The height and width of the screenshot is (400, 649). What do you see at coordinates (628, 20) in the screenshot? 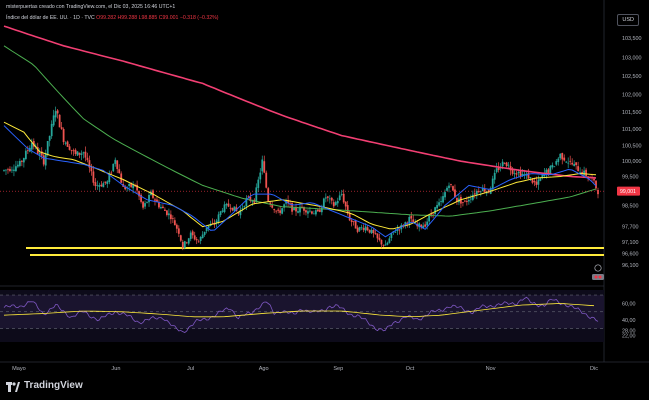
I see `currency-button: USD` at bounding box center [628, 20].